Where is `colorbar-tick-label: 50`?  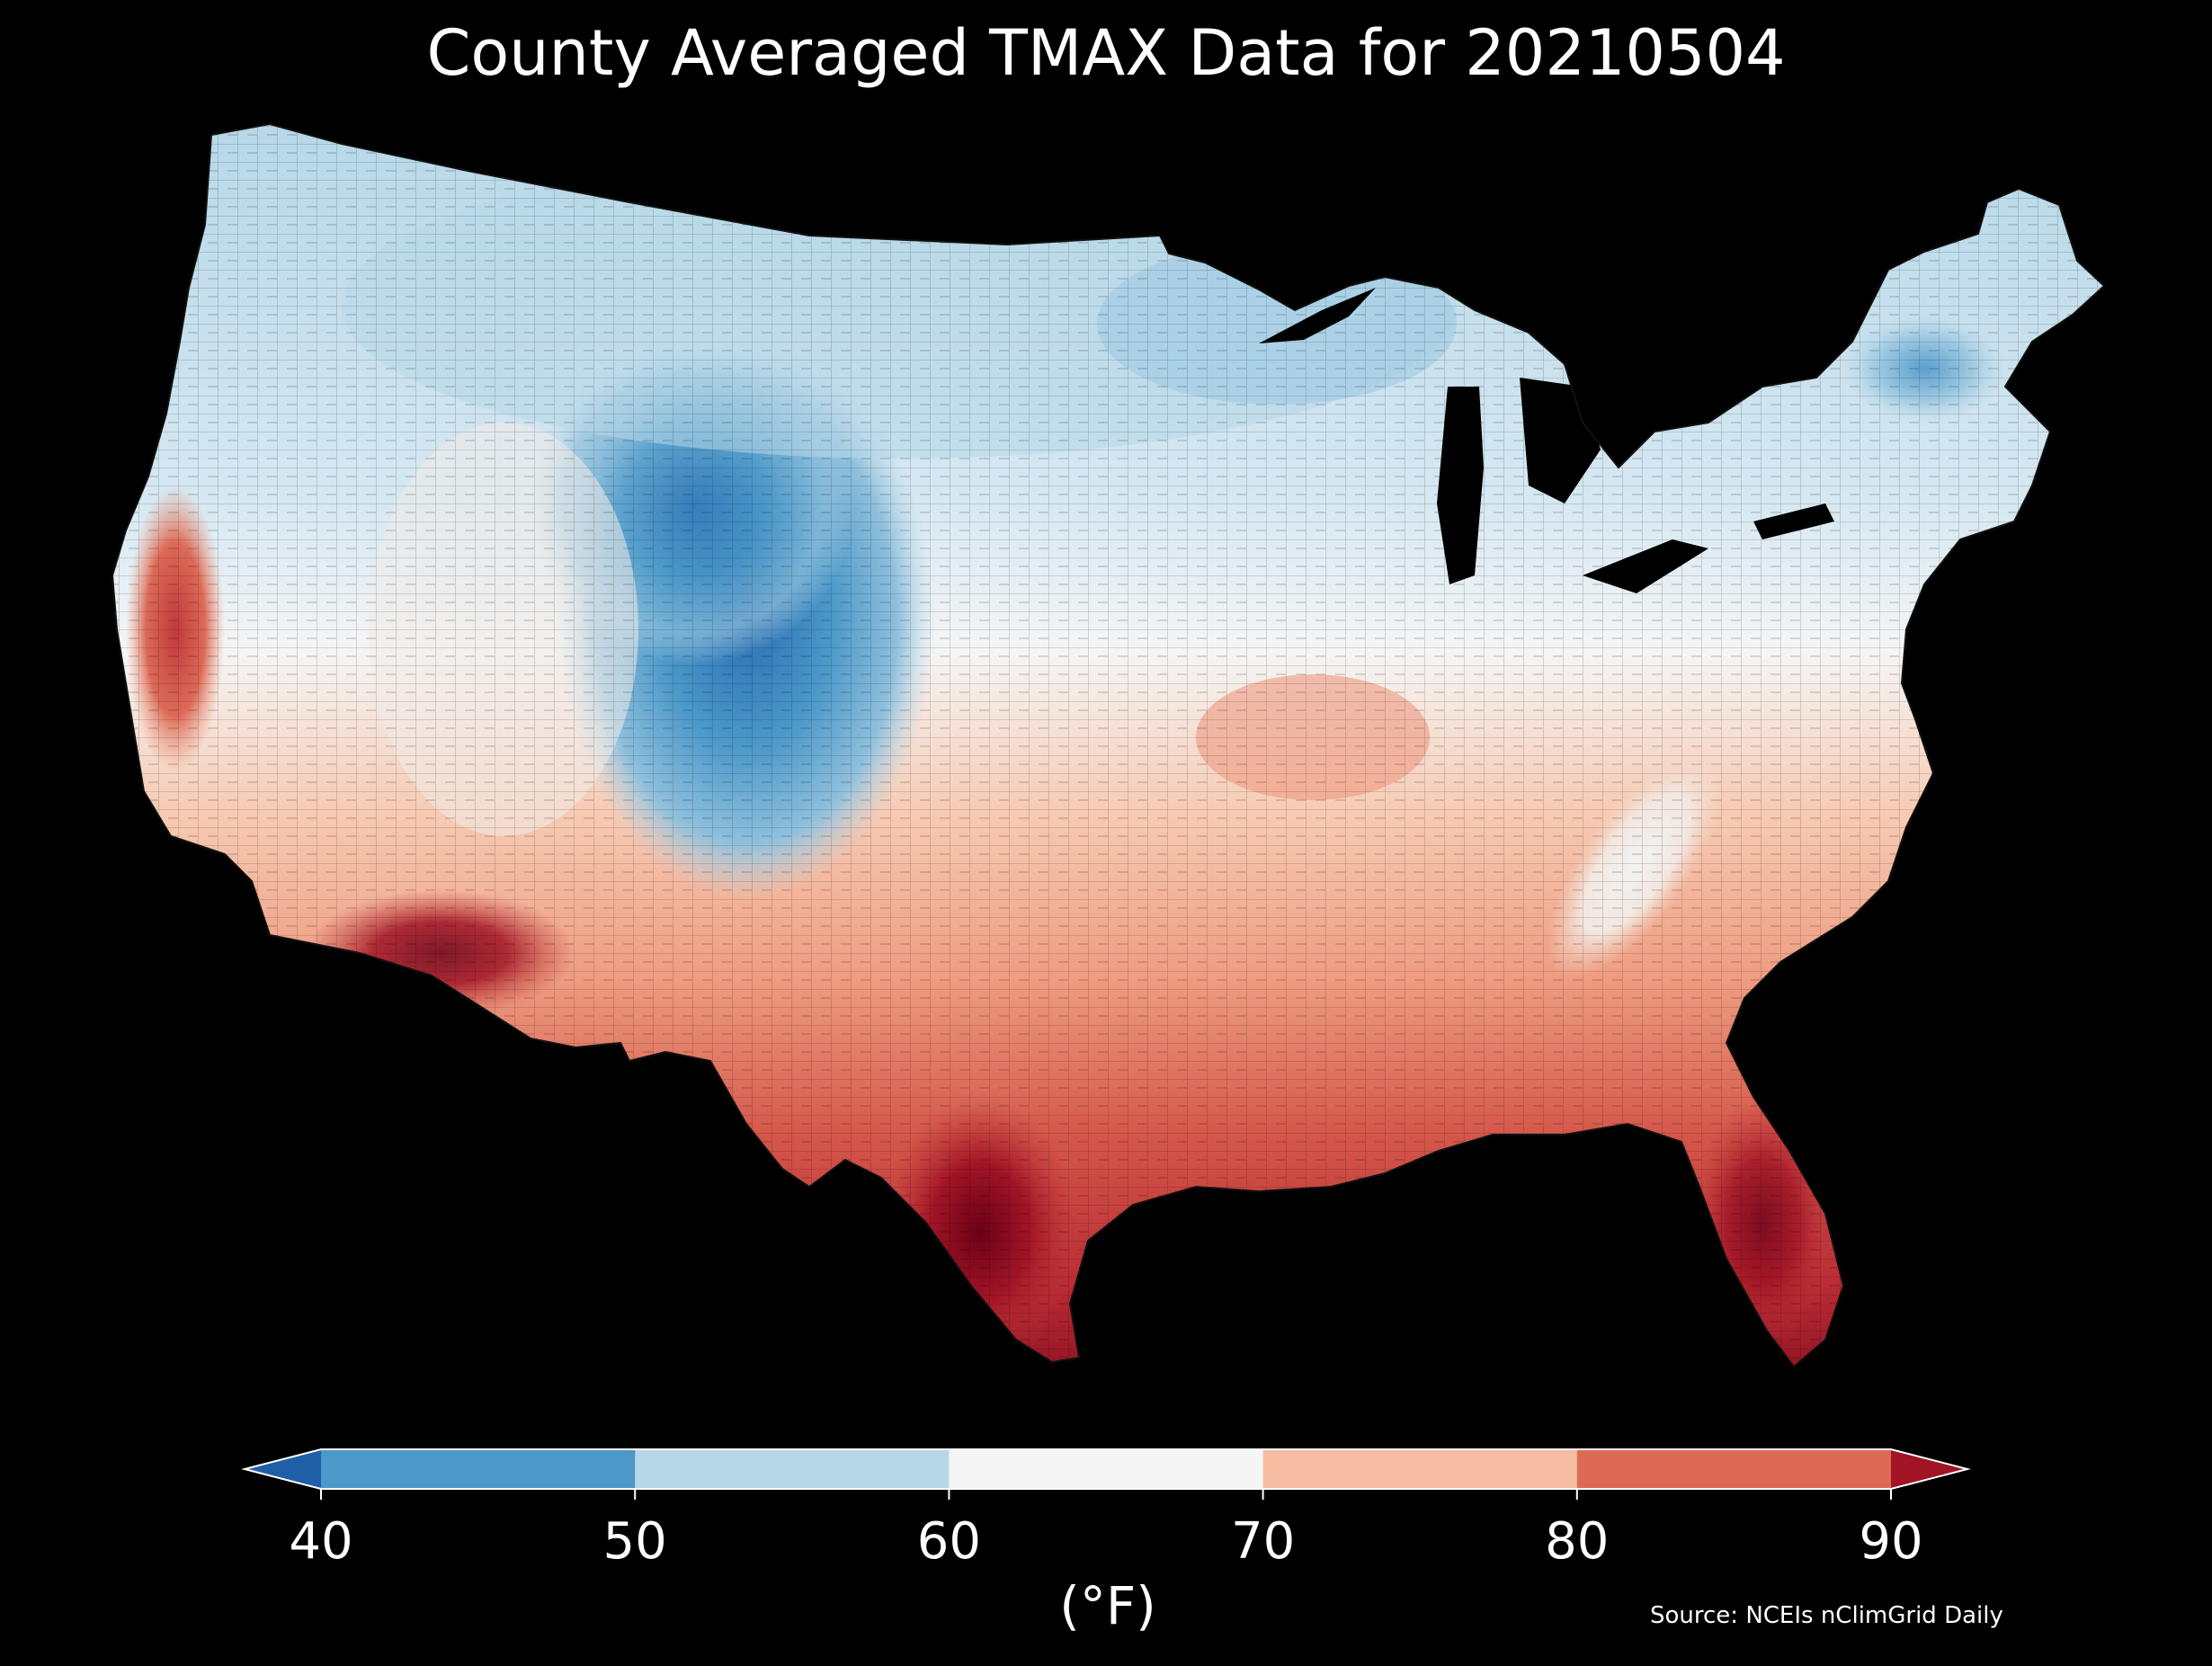
colorbar-tick-label: 50 is located at coordinates (634, 1542).